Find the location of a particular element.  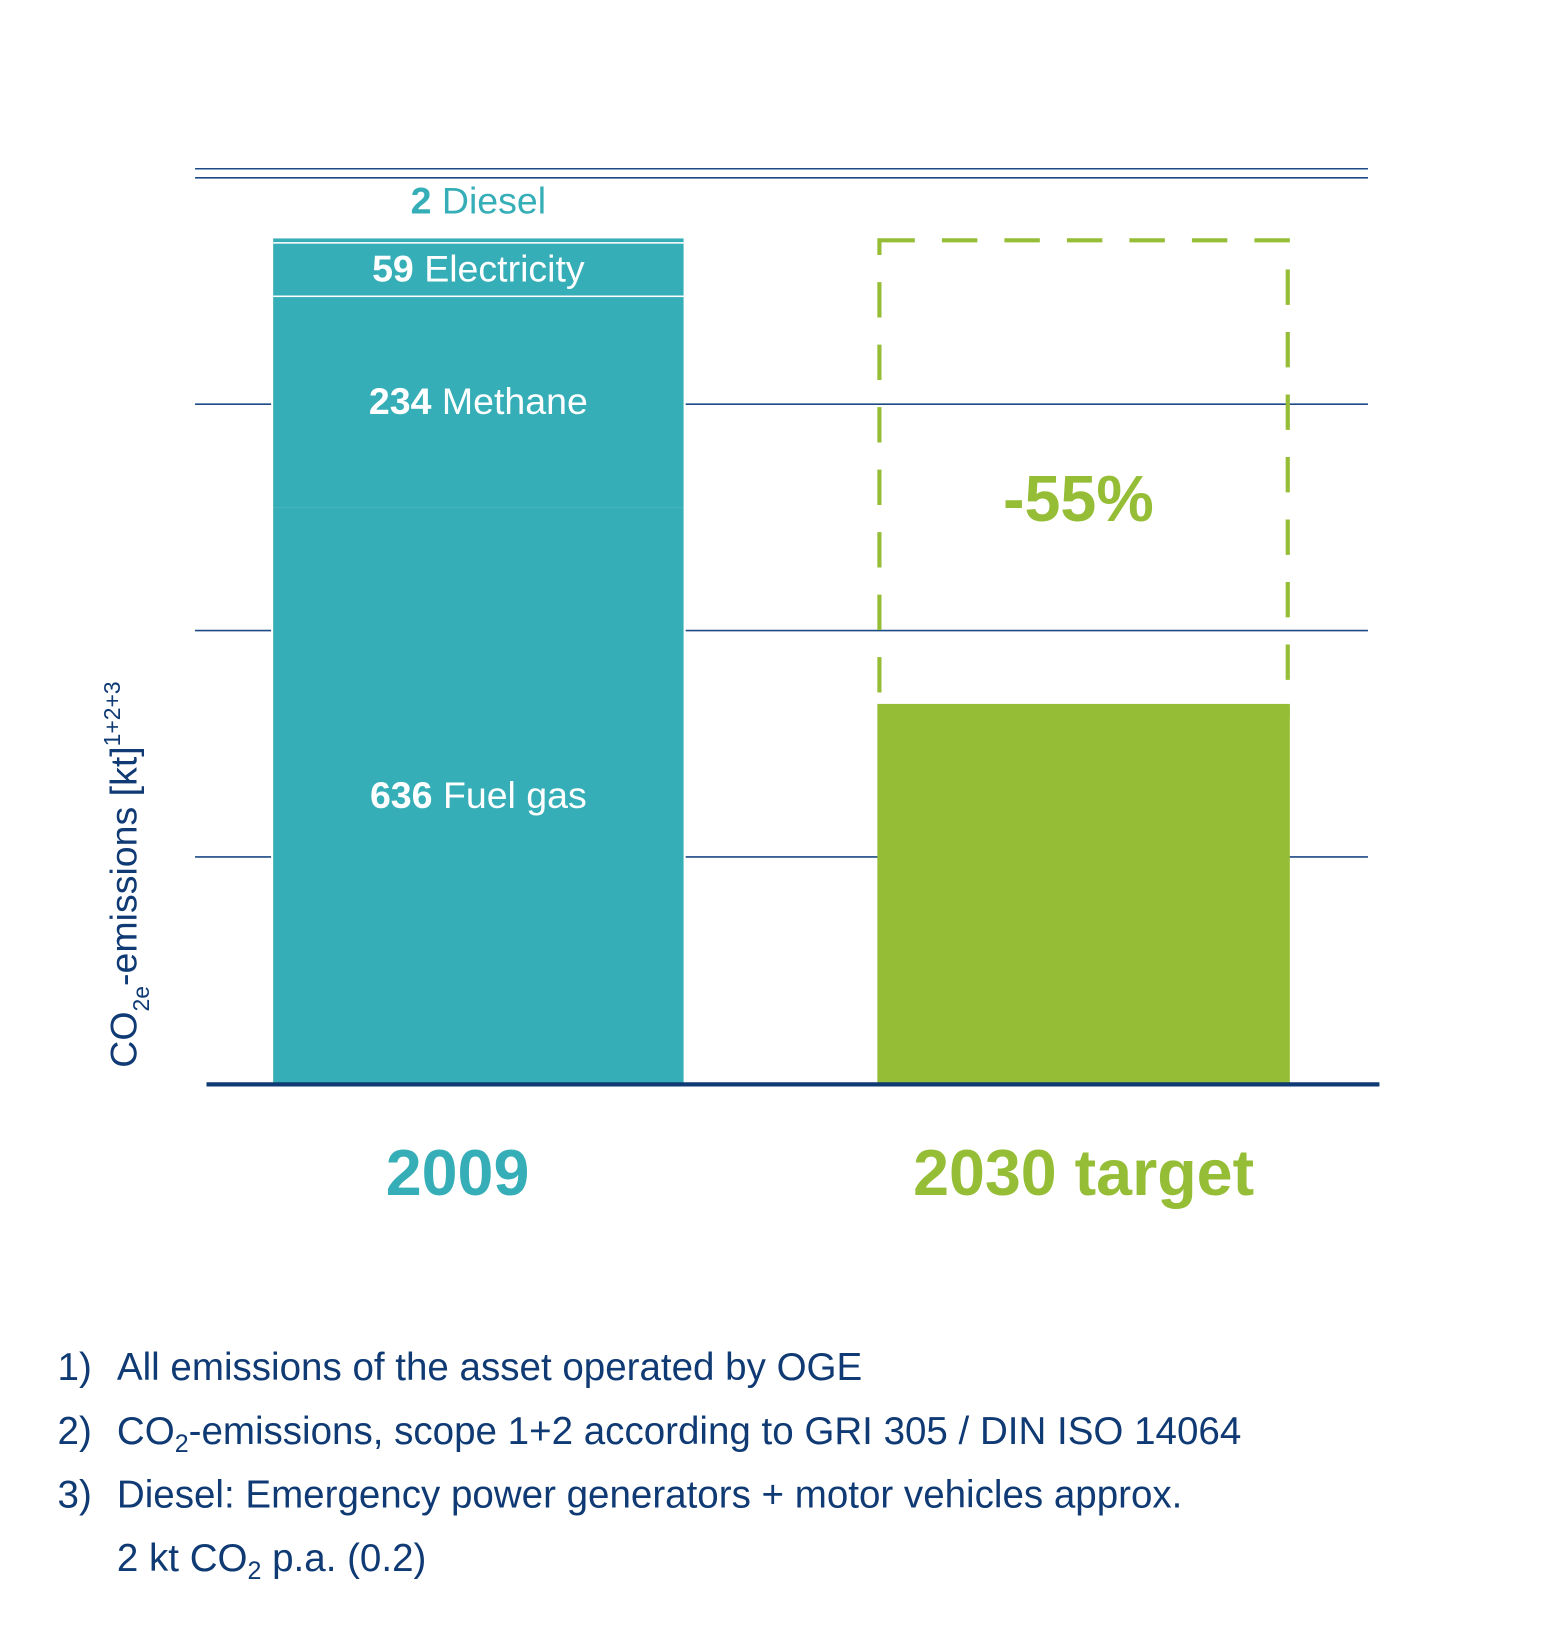

bar-segment-methane is located at coordinates (478, 402).